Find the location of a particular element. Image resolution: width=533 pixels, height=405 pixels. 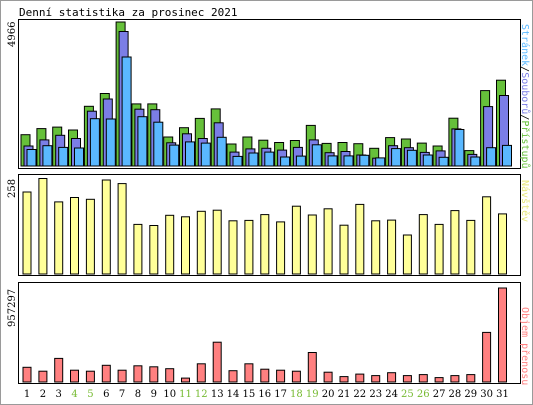

day-label: 2 is located at coordinates (43, 394).